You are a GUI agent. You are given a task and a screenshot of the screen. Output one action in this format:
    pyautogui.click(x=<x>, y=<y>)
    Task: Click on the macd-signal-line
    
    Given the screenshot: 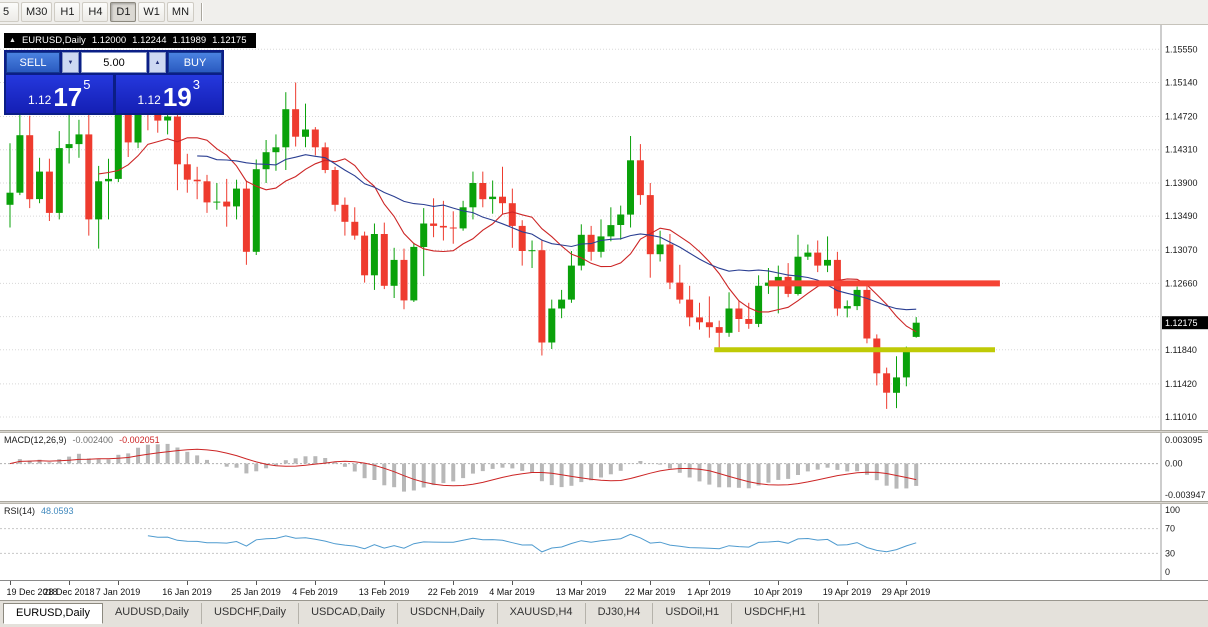 What is the action you would take?
    pyautogui.click(x=463, y=467)
    